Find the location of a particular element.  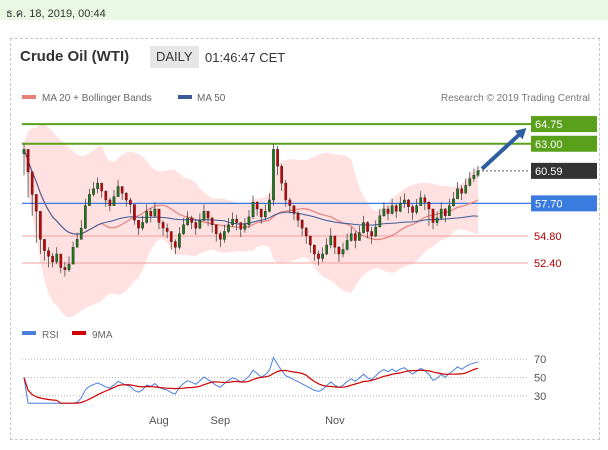

level-labels: 64.75 63.00 57.70 54.80 52.40 60.59 is located at coordinates (564, 193).